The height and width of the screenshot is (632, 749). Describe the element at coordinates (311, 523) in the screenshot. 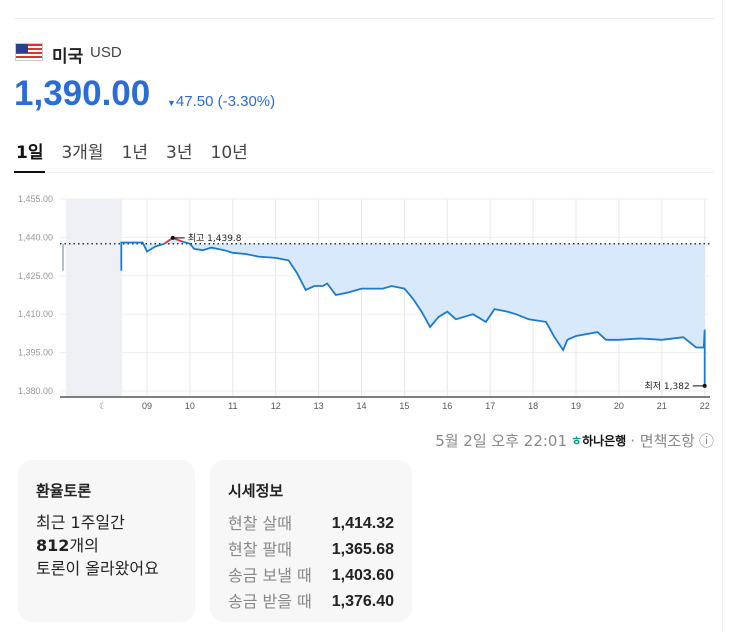

I see `quote-row: 현찰 살때 1,414.32` at that location.